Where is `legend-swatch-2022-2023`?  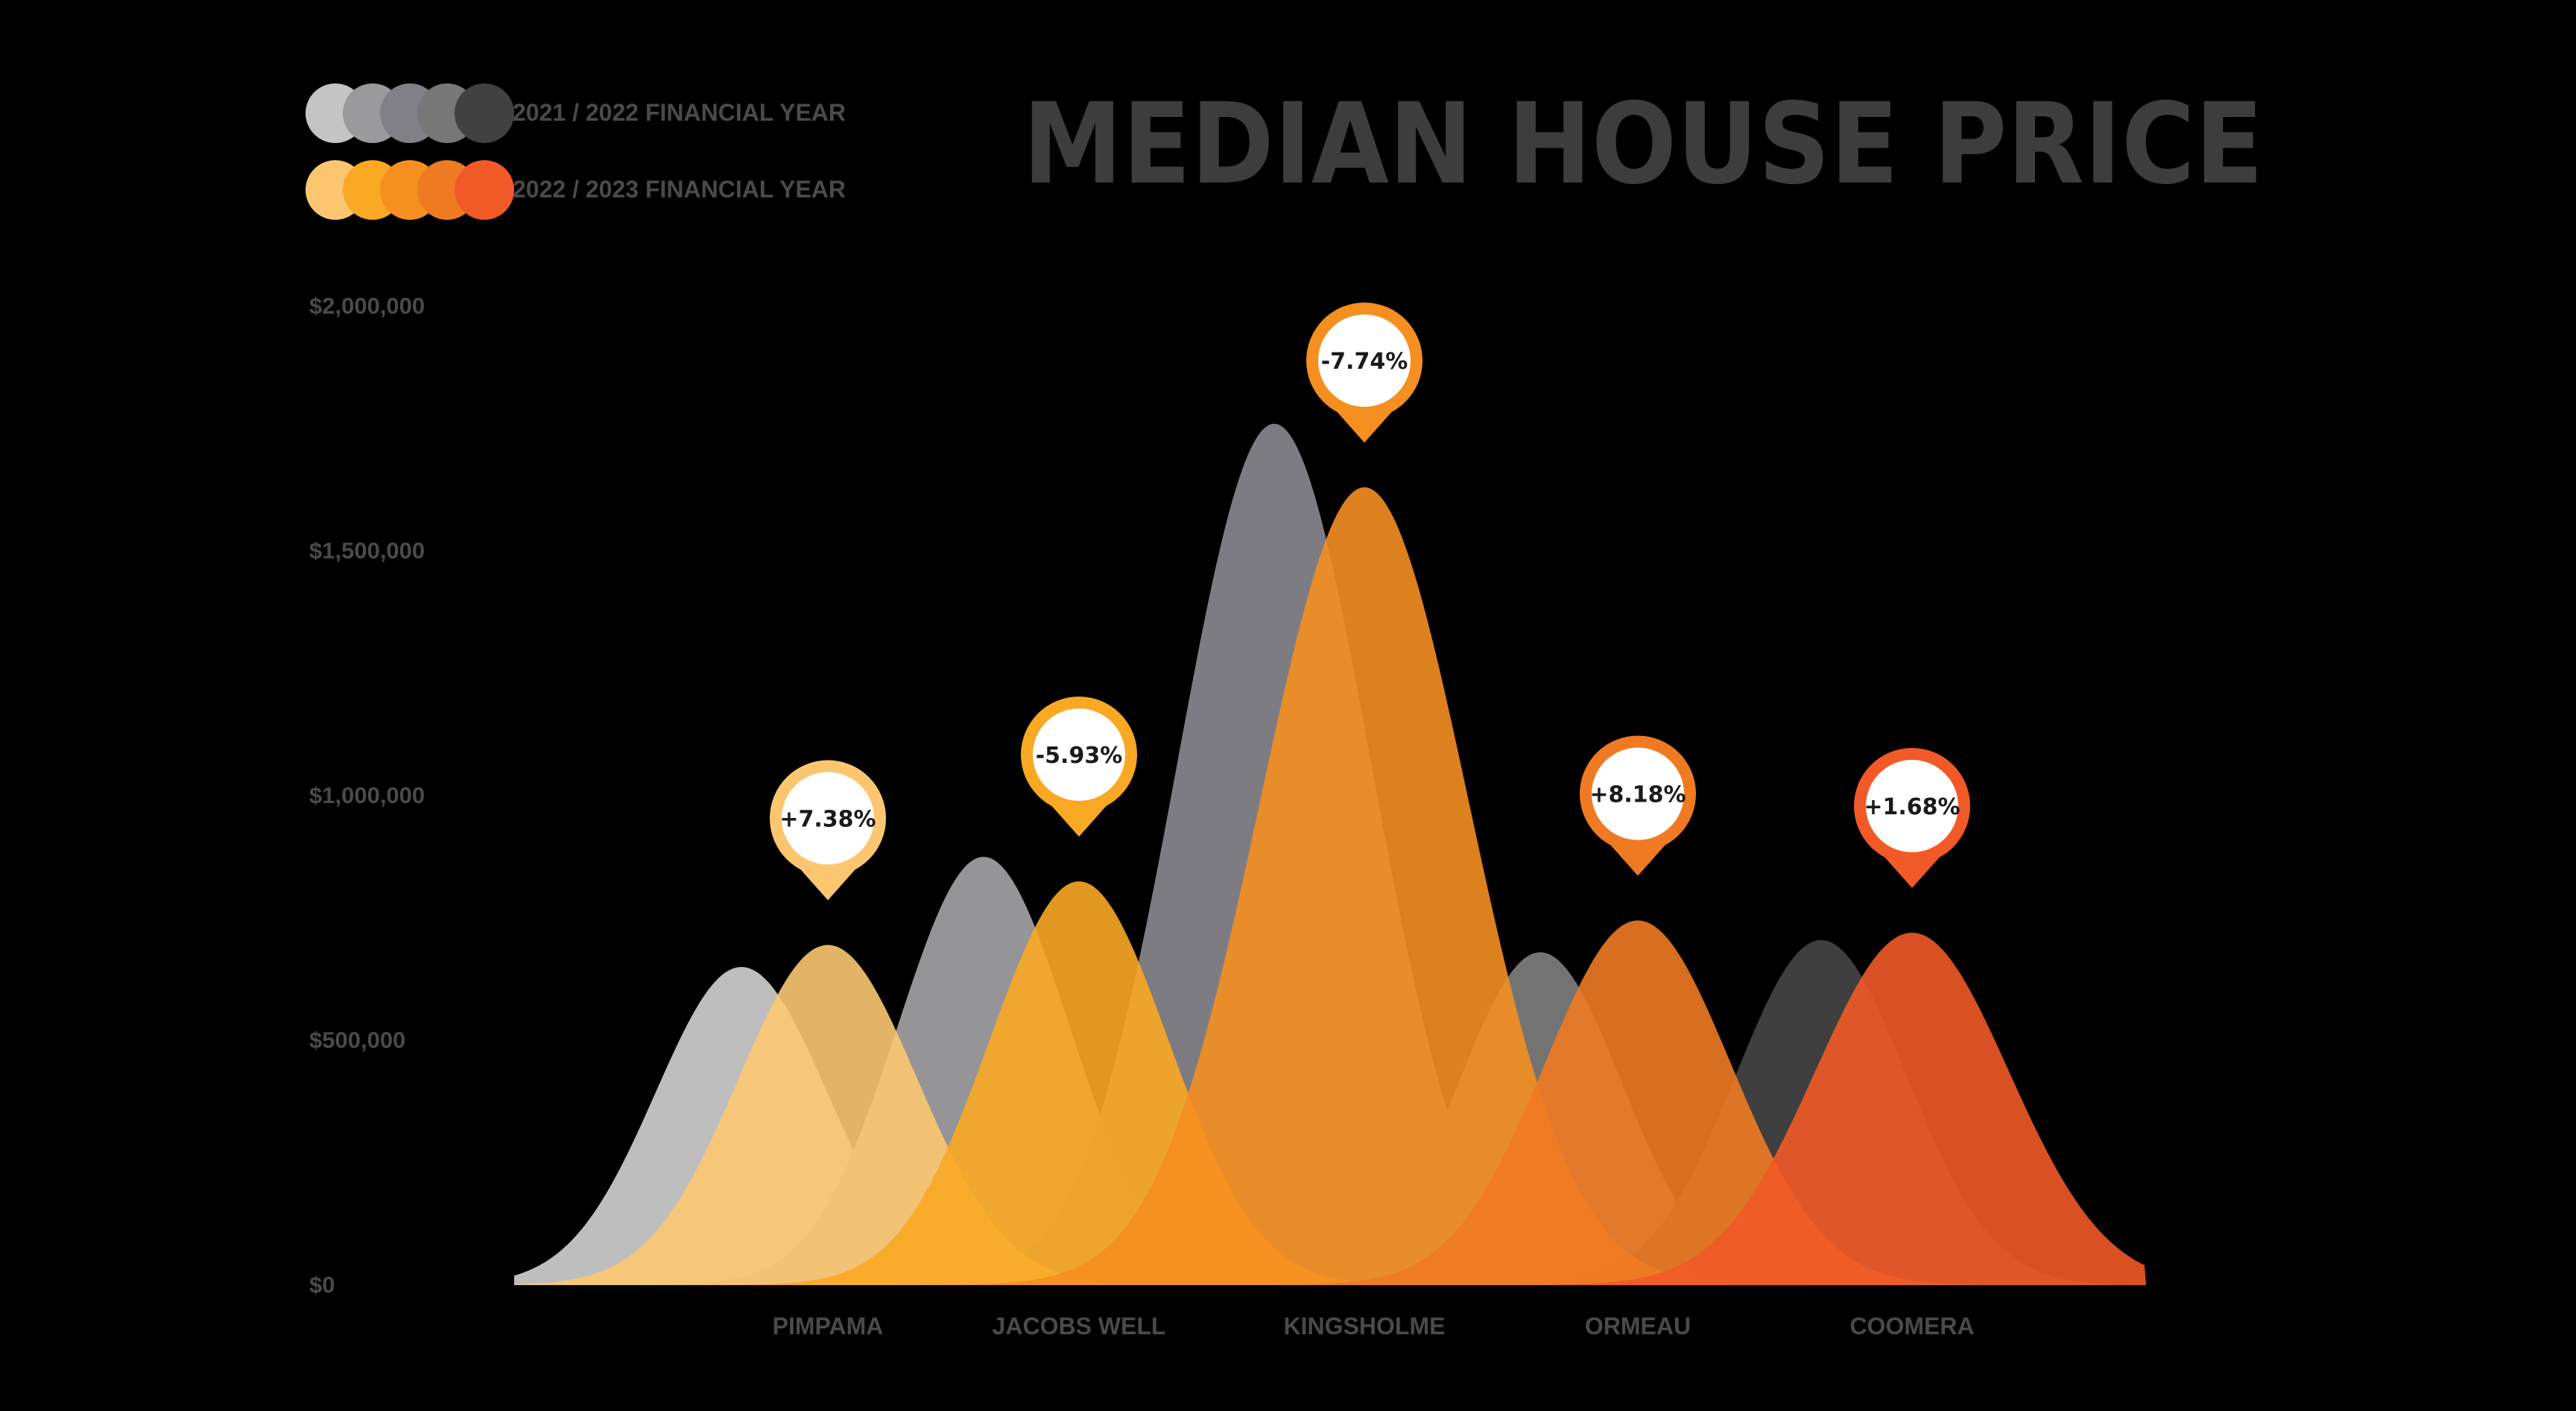 legend-swatch-2022-2023 is located at coordinates (410, 190).